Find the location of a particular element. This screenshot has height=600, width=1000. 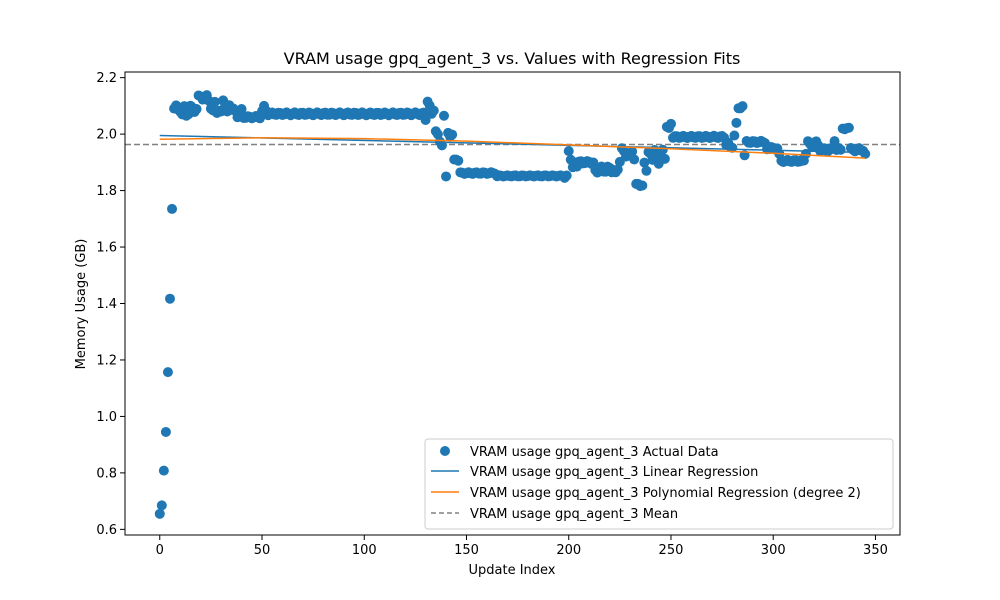

regression-lines-layer is located at coordinates (512, 146).